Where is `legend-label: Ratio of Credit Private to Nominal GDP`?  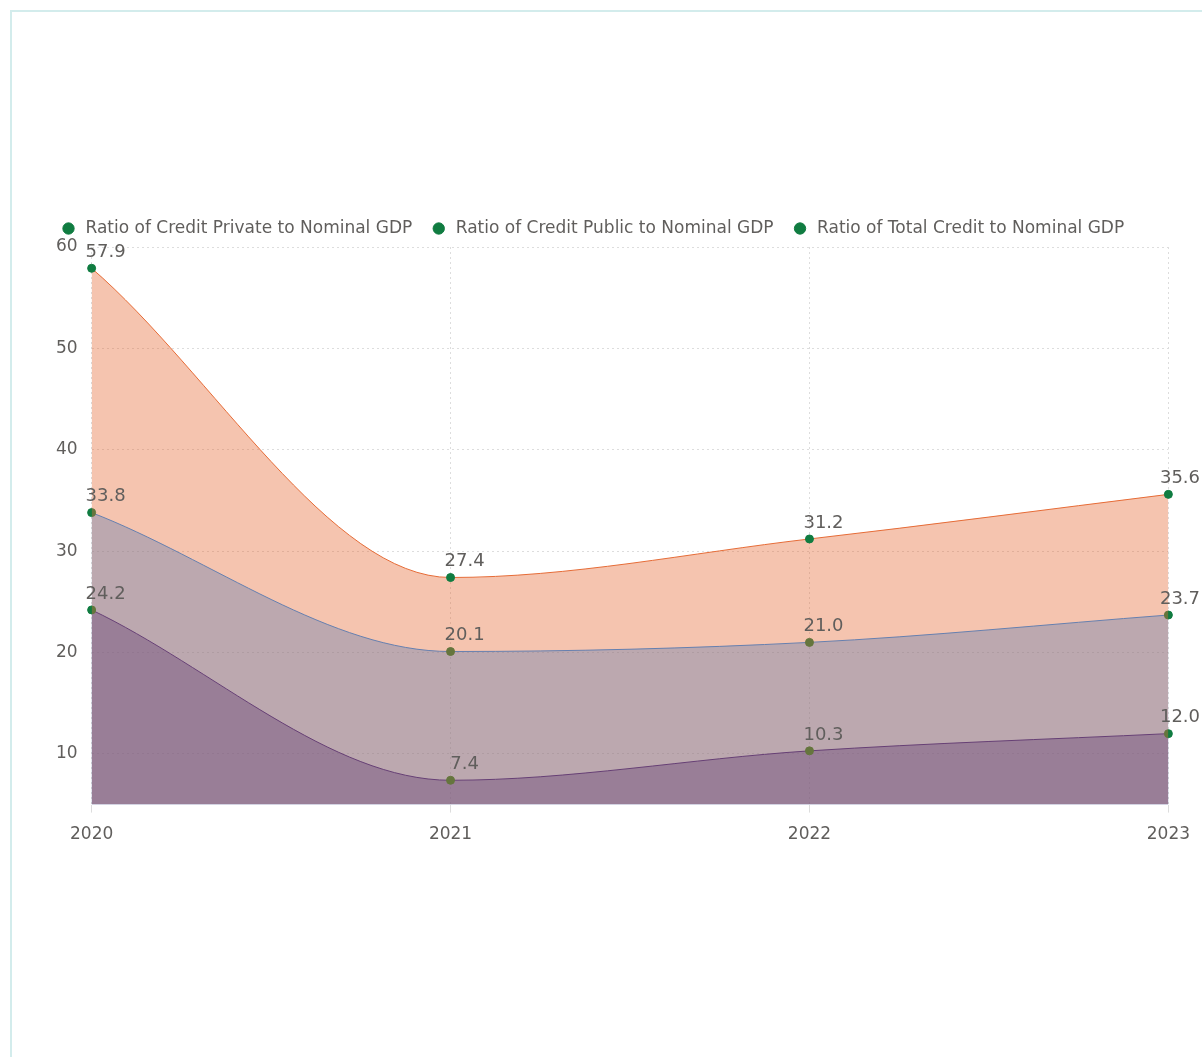 legend-label: Ratio of Credit Private to Nominal GDP is located at coordinates (249, 226).